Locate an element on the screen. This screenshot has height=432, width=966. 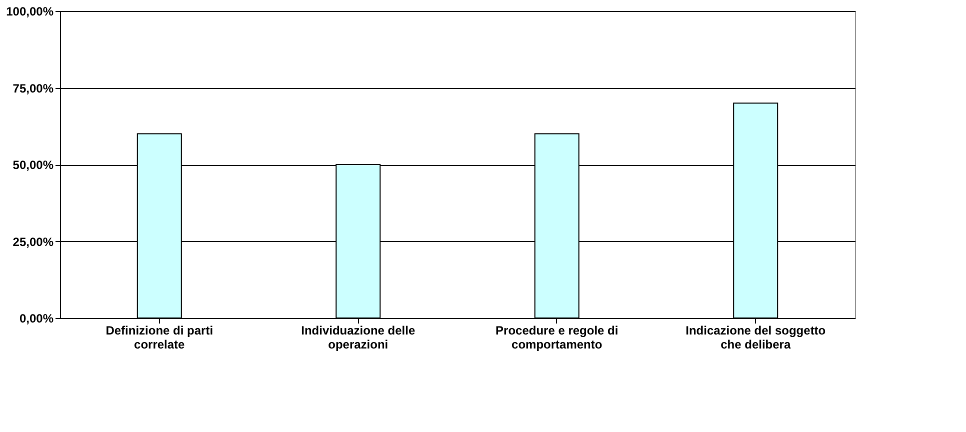
x-tick-label: Individuazione delle operazioni is located at coordinates (358, 338).